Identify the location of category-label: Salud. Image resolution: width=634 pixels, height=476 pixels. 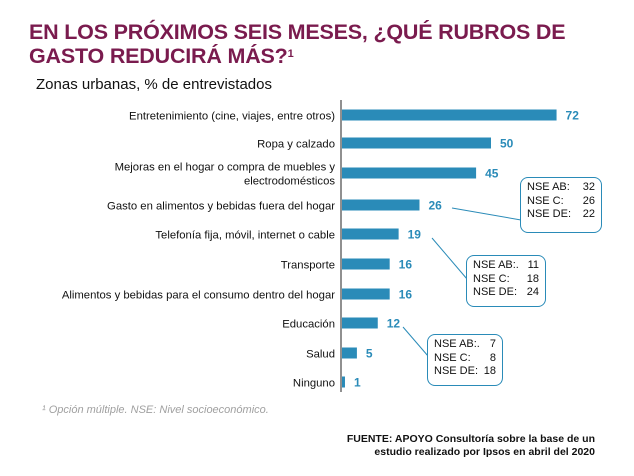
(320, 355).